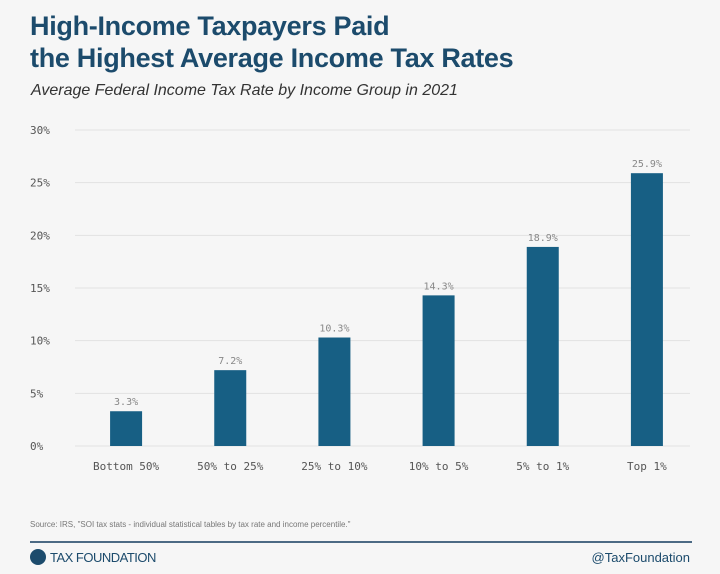 The width and height of the screenshot is (720, 574). I want to click on y-tick-label: 30%, so click(40, 130).